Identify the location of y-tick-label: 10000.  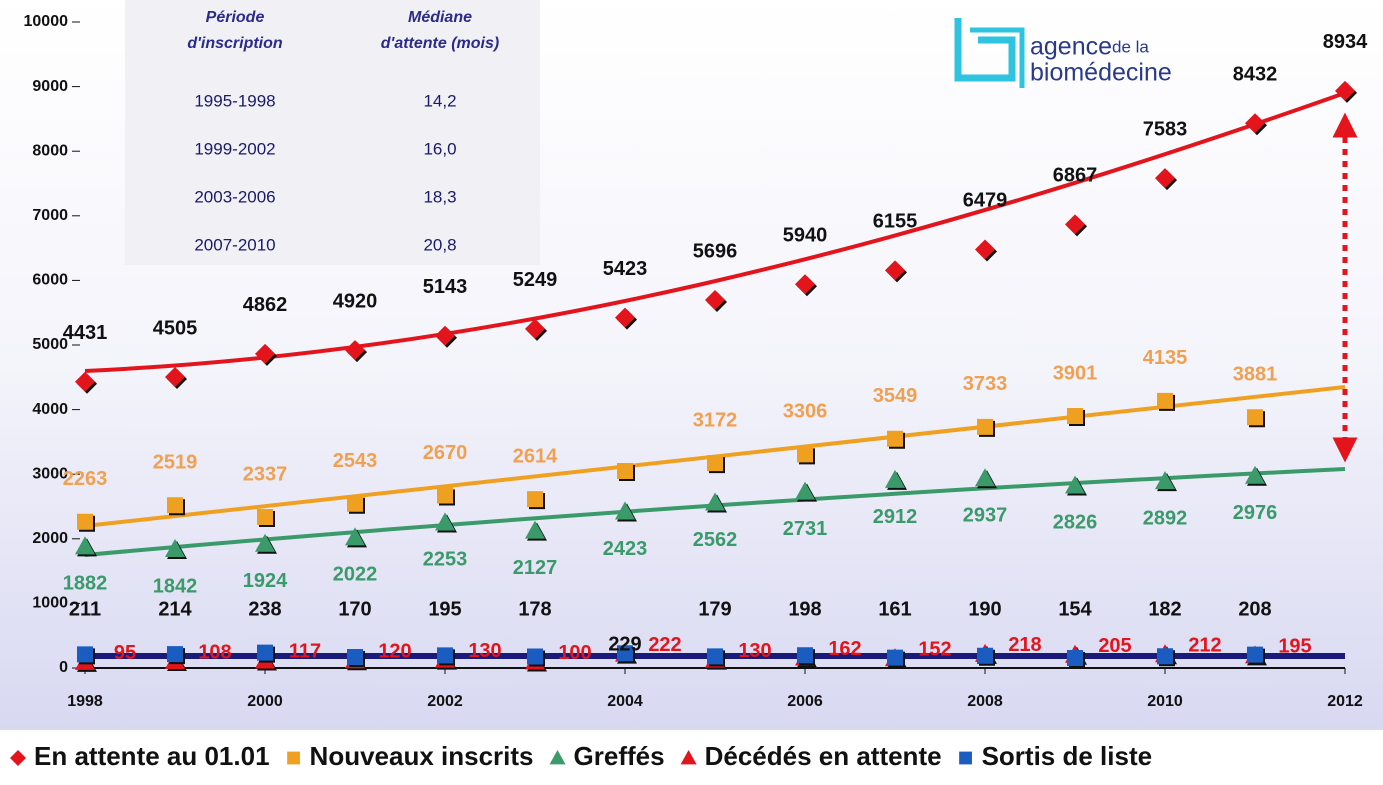
(46, 21).